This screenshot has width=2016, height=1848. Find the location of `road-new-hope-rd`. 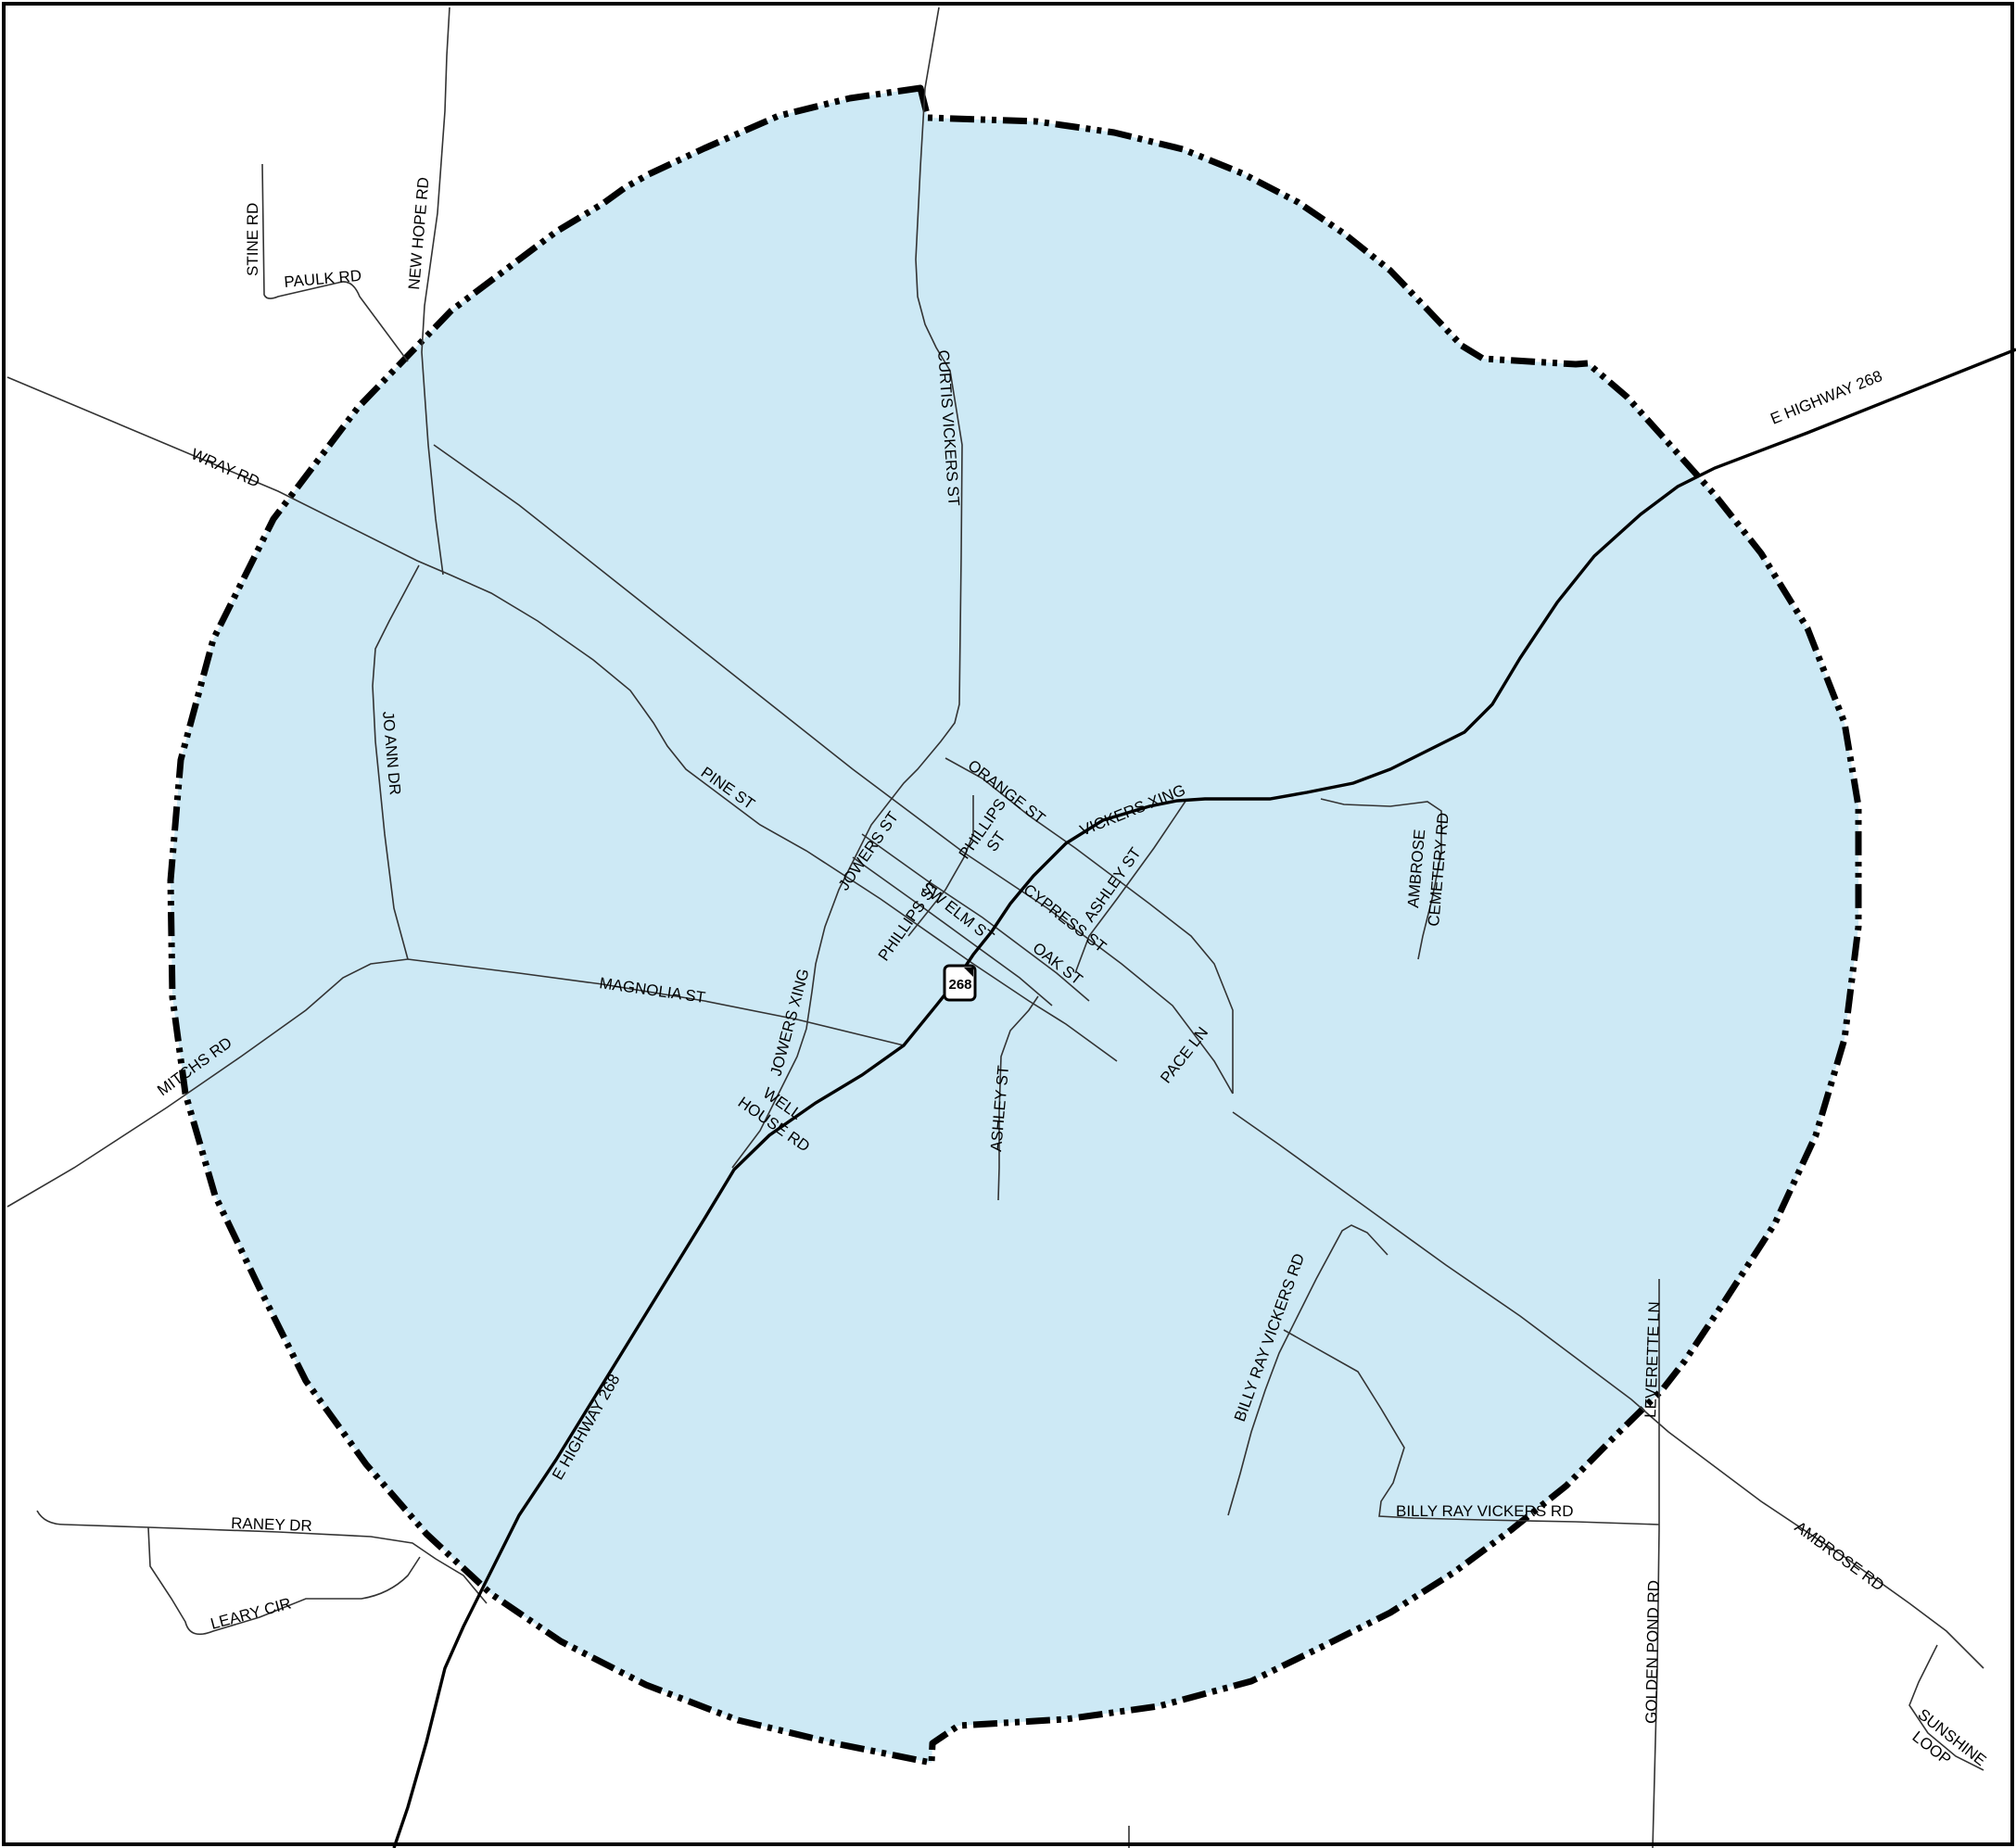

road-new-hope-rd is located at coordinates (435, 291).